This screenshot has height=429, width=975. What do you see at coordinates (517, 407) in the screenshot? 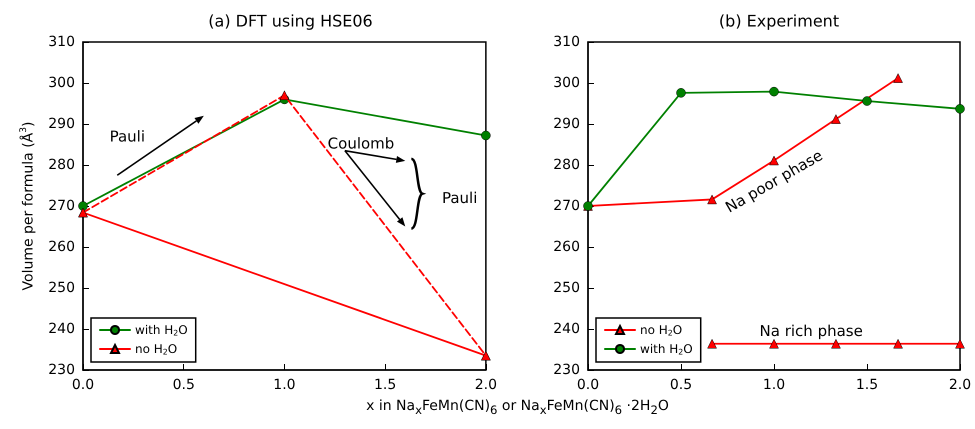
I see `text: x in Na$_{x}$FeMn(CN)$_{6}$ or Na$_{x}$FeMn(CN)$_{6}$ ·2H$_{2}$O` at bounding box center [517, 407].